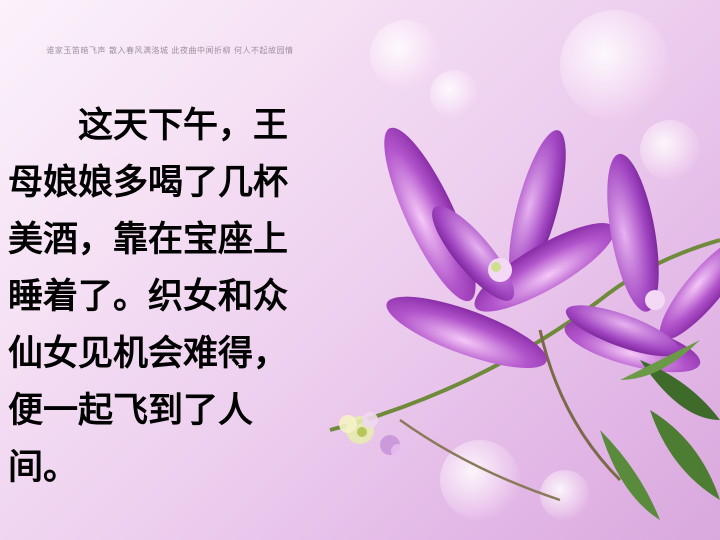  I want to click on purple-flower, so click(499, 248).